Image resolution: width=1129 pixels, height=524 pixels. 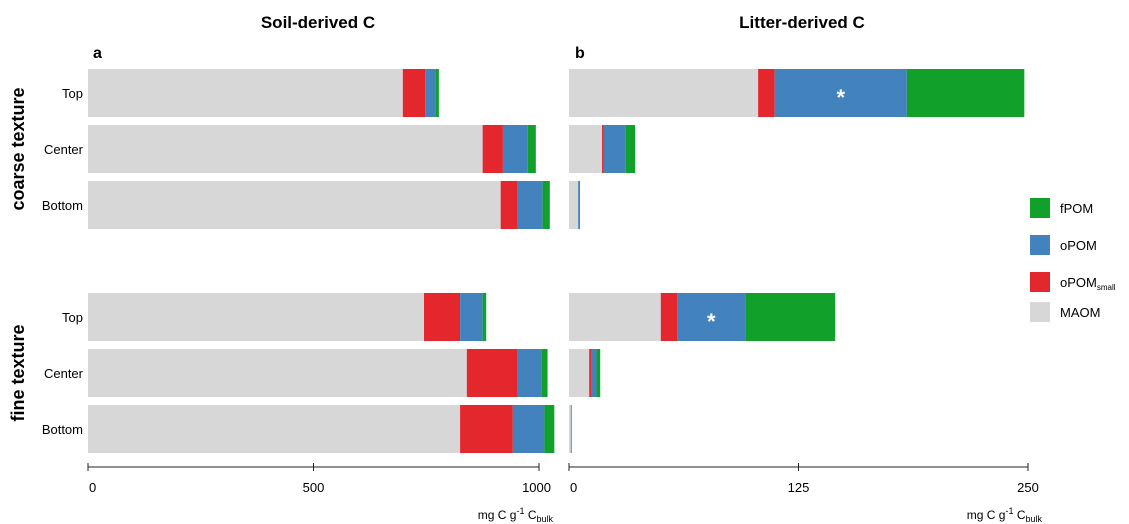 What do you see at coordinates (314, 487) in the screenshot?
I see `x-tick-label: 500` at bounding box center [314, 487].